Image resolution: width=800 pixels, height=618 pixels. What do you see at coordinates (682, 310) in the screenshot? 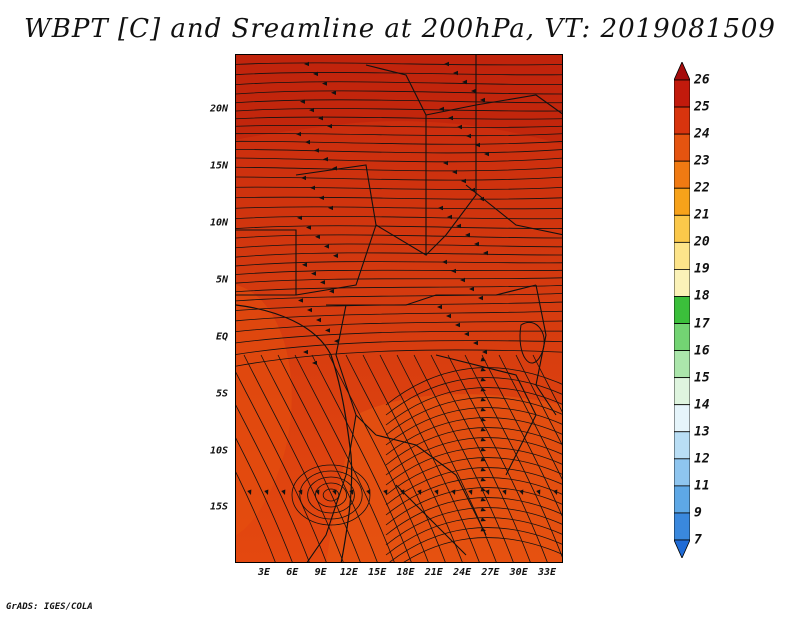
I see `colorbar` at bounding box center [682, 310].